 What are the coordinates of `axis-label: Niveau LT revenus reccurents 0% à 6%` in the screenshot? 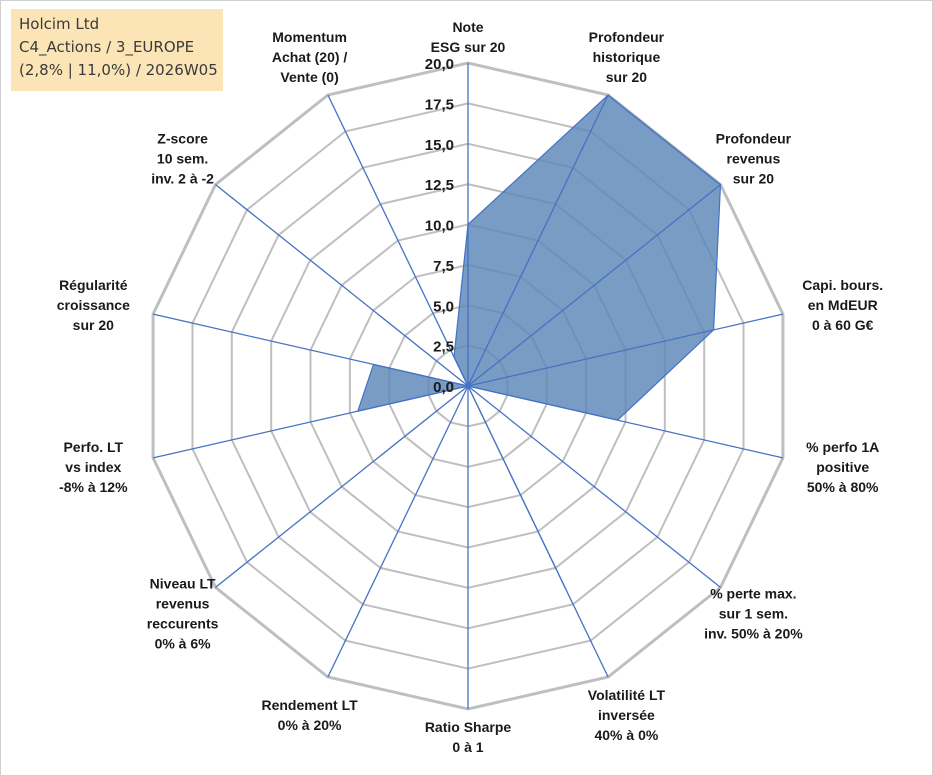 It's located at (183, 614).